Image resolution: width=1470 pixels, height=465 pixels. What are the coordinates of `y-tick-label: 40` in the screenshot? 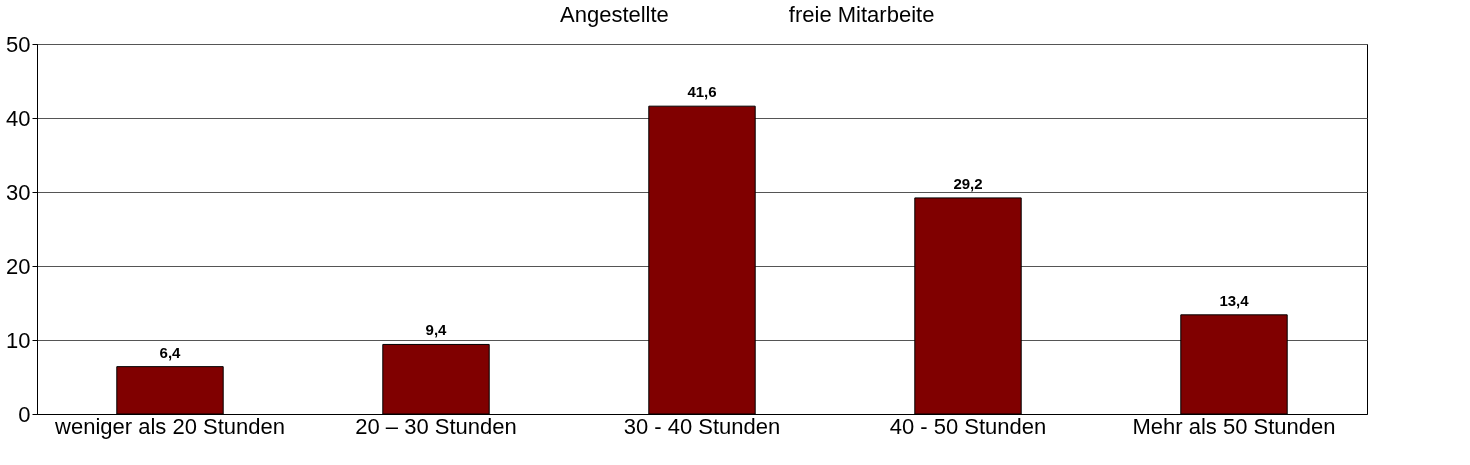 It's located at (18, 118).